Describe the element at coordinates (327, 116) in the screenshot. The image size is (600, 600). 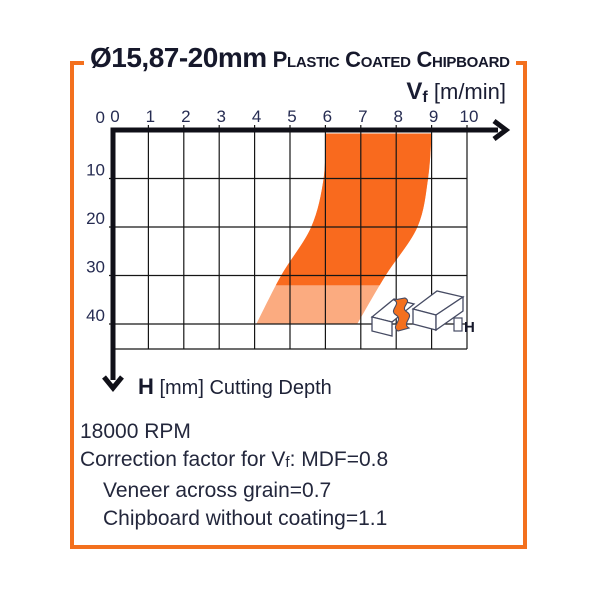
I see `x-tick-label: 6` at that location.